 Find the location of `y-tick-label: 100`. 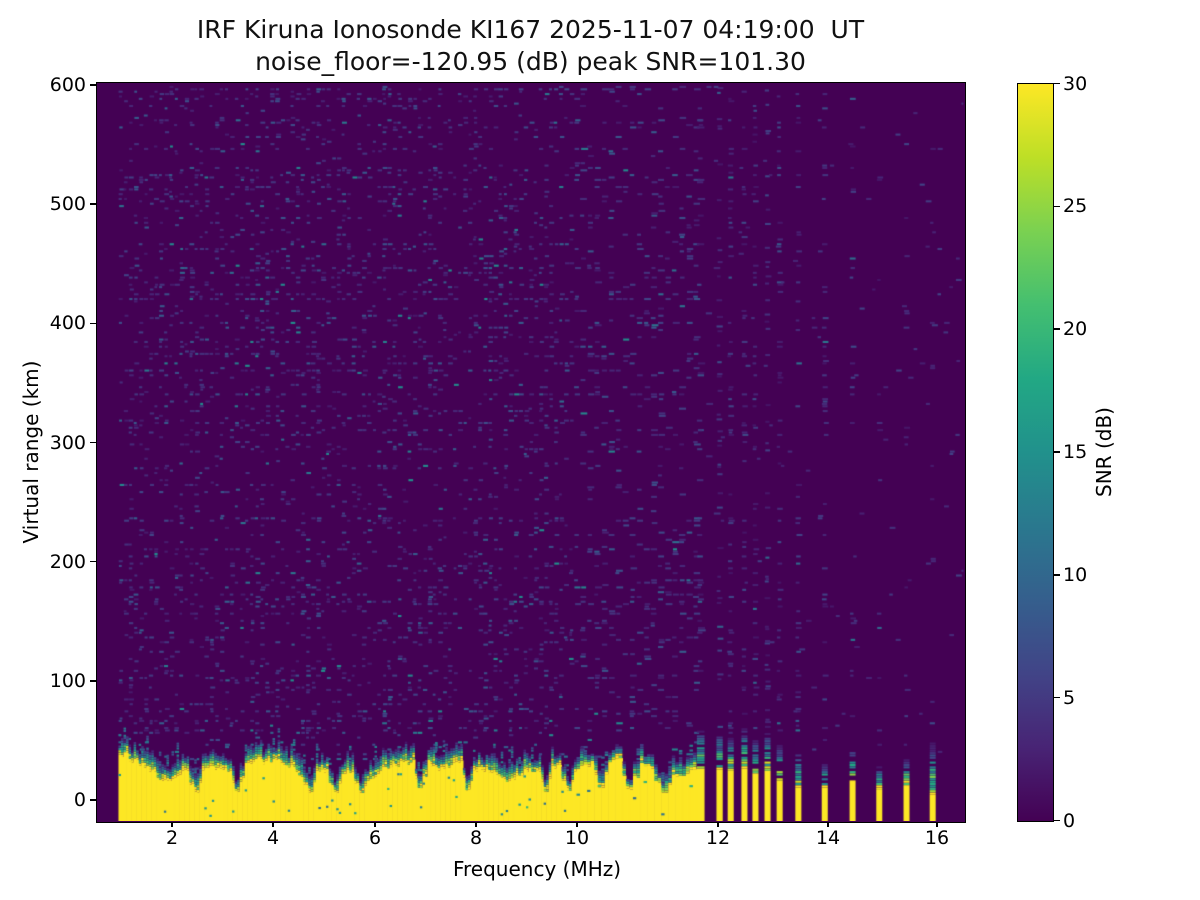

y-tick-label: 100 is located at coordinates (67, 680).